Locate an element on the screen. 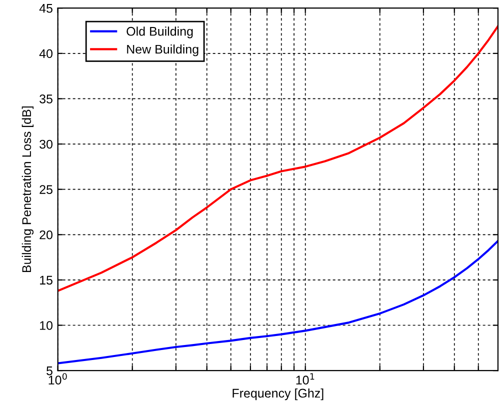  x-axis-title: Frequency [Ghz] is located at coordinates (278, 394).